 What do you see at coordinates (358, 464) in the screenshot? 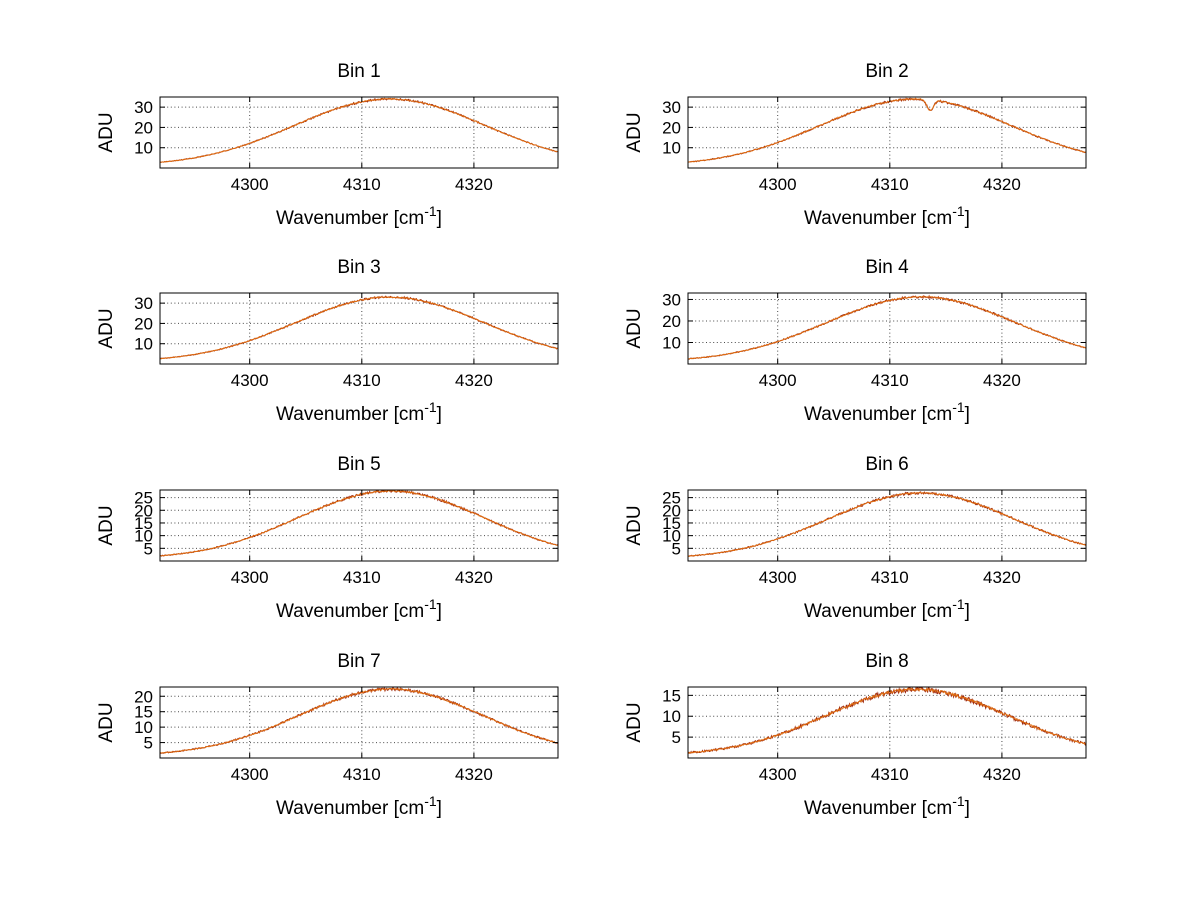
I see `subplot-title: Bin 5` at bounding box center [358, 464].